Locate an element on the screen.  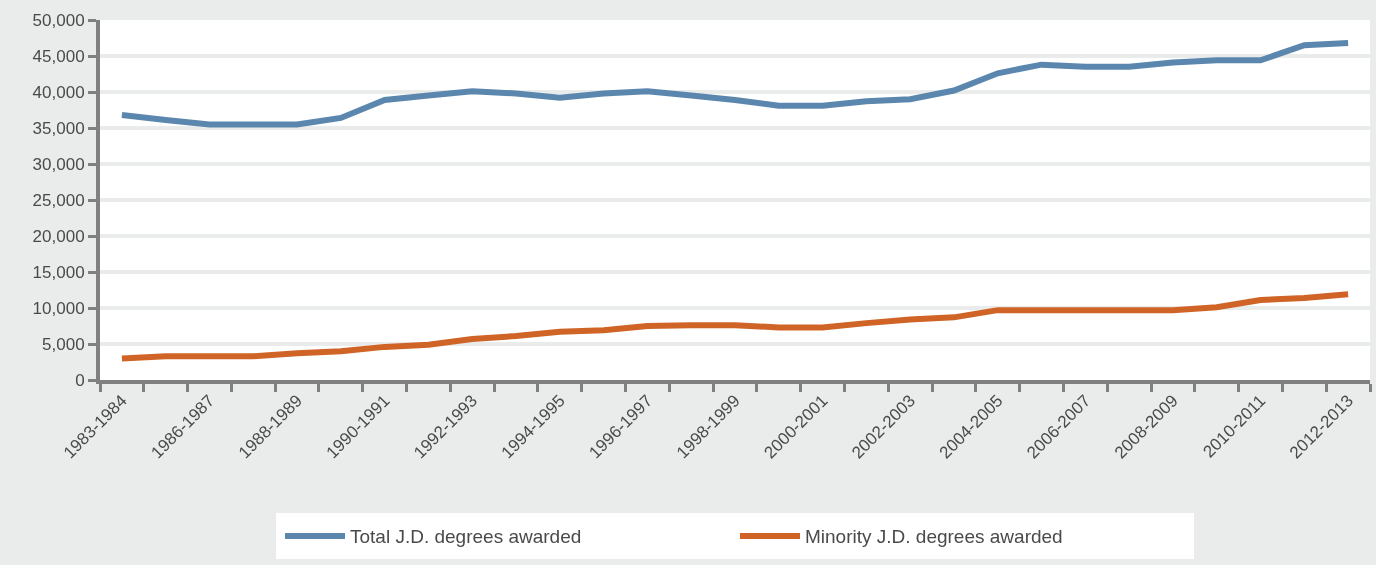
y-tick-label: 15,000 is located at coordinates (58, 272).